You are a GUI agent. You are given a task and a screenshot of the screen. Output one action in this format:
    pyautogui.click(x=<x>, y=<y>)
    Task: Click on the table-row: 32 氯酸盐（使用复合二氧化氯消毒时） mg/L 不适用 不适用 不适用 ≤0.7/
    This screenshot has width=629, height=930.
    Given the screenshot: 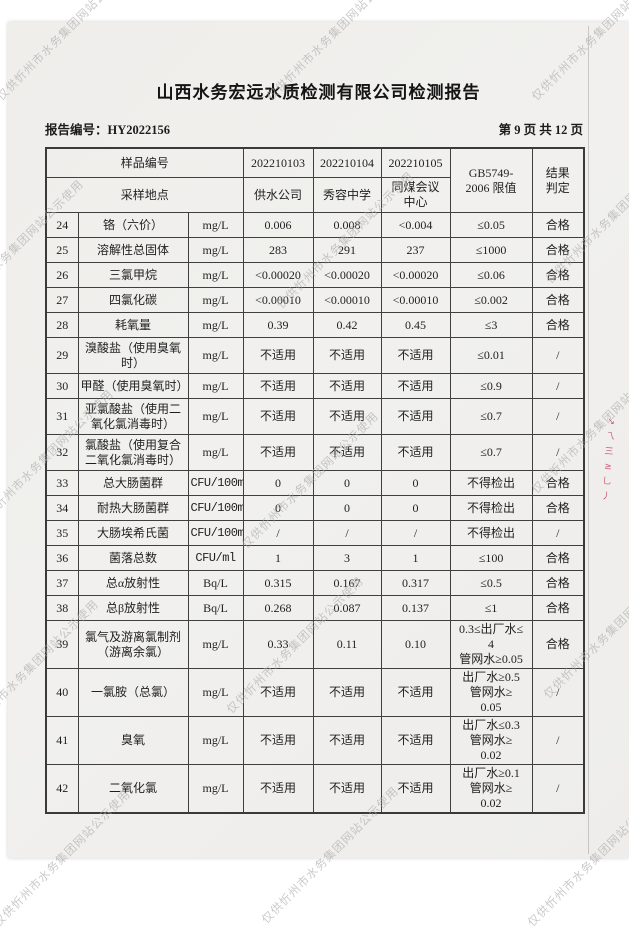 What is the action you would take?
    pyautogui.click(x=315, y=452)
    